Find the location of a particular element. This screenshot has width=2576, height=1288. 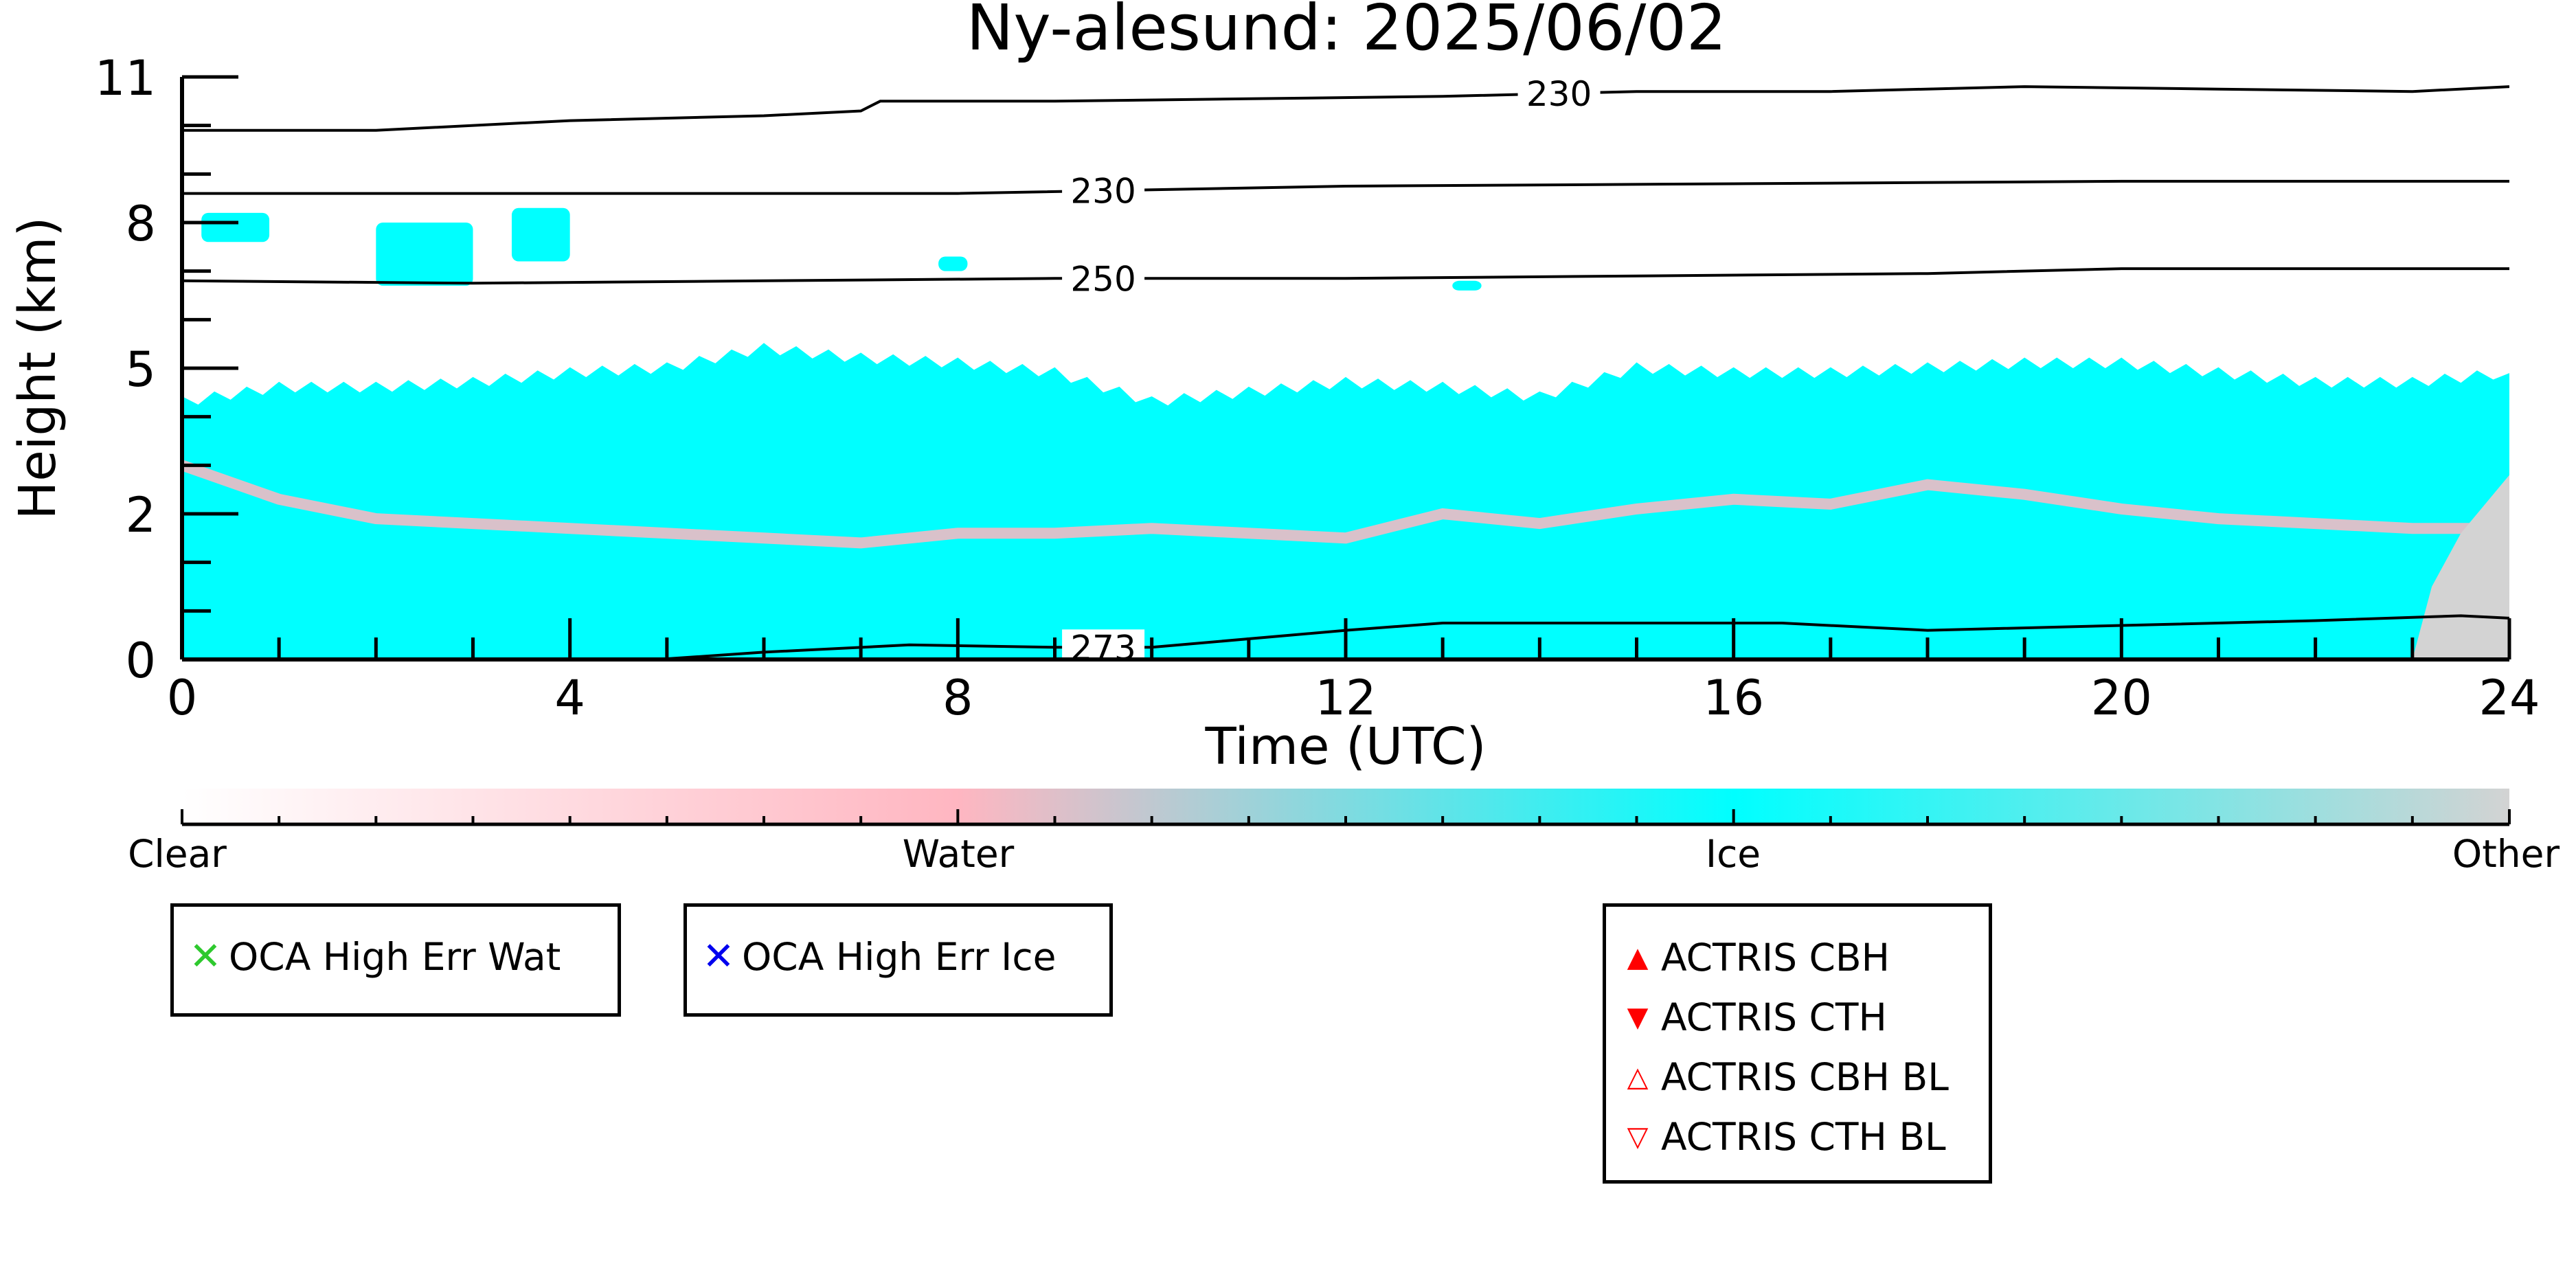

x-tick-label: 24 is located at coordinates (2509, 698).